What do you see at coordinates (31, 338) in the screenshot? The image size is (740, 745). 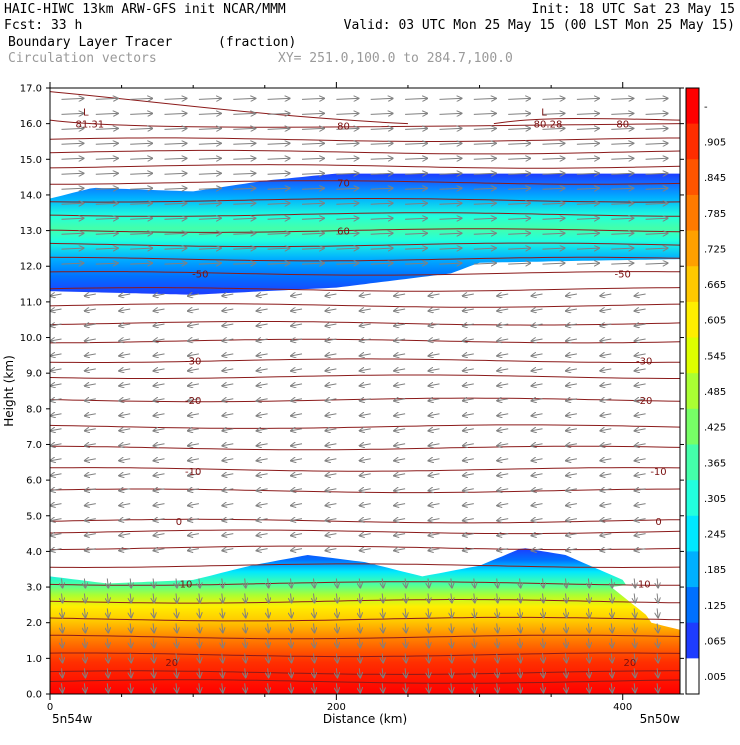 I see `y-tick-label: 10.0` at bounding box center [31, 338].